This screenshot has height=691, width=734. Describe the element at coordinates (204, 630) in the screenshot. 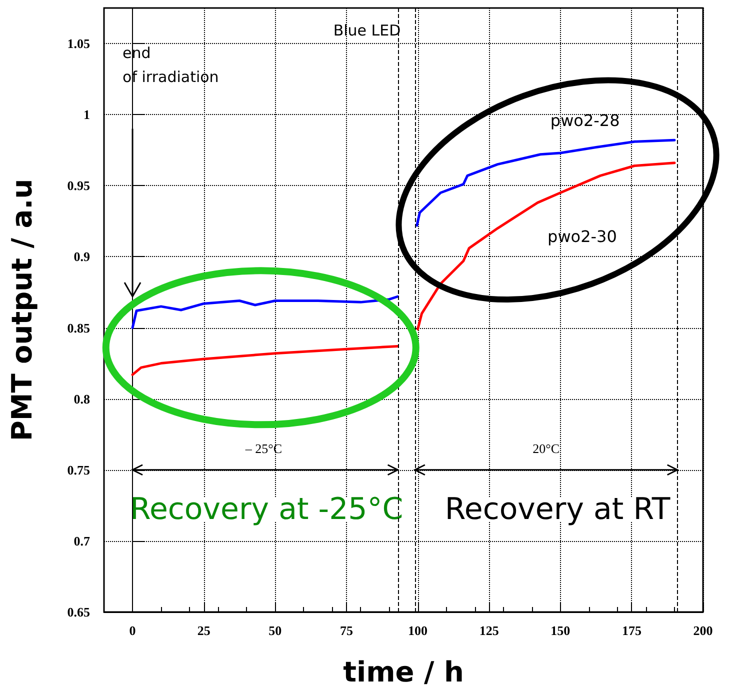

I see `x-tick-label: 25` at that location.